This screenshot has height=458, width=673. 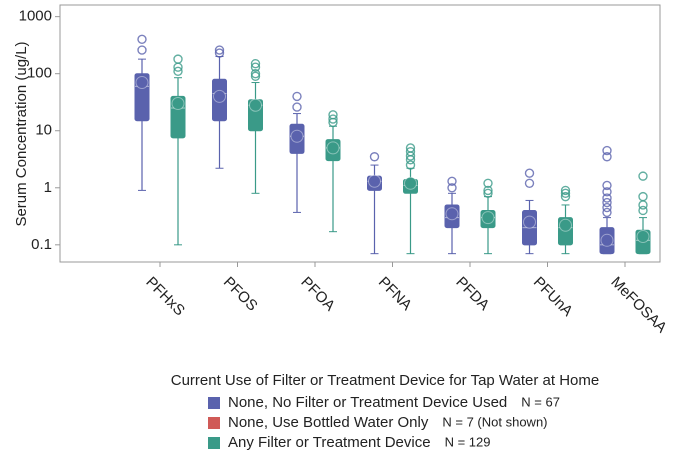 I want to click on x-tick-label: PFUnA, so click(x=553, y=297).